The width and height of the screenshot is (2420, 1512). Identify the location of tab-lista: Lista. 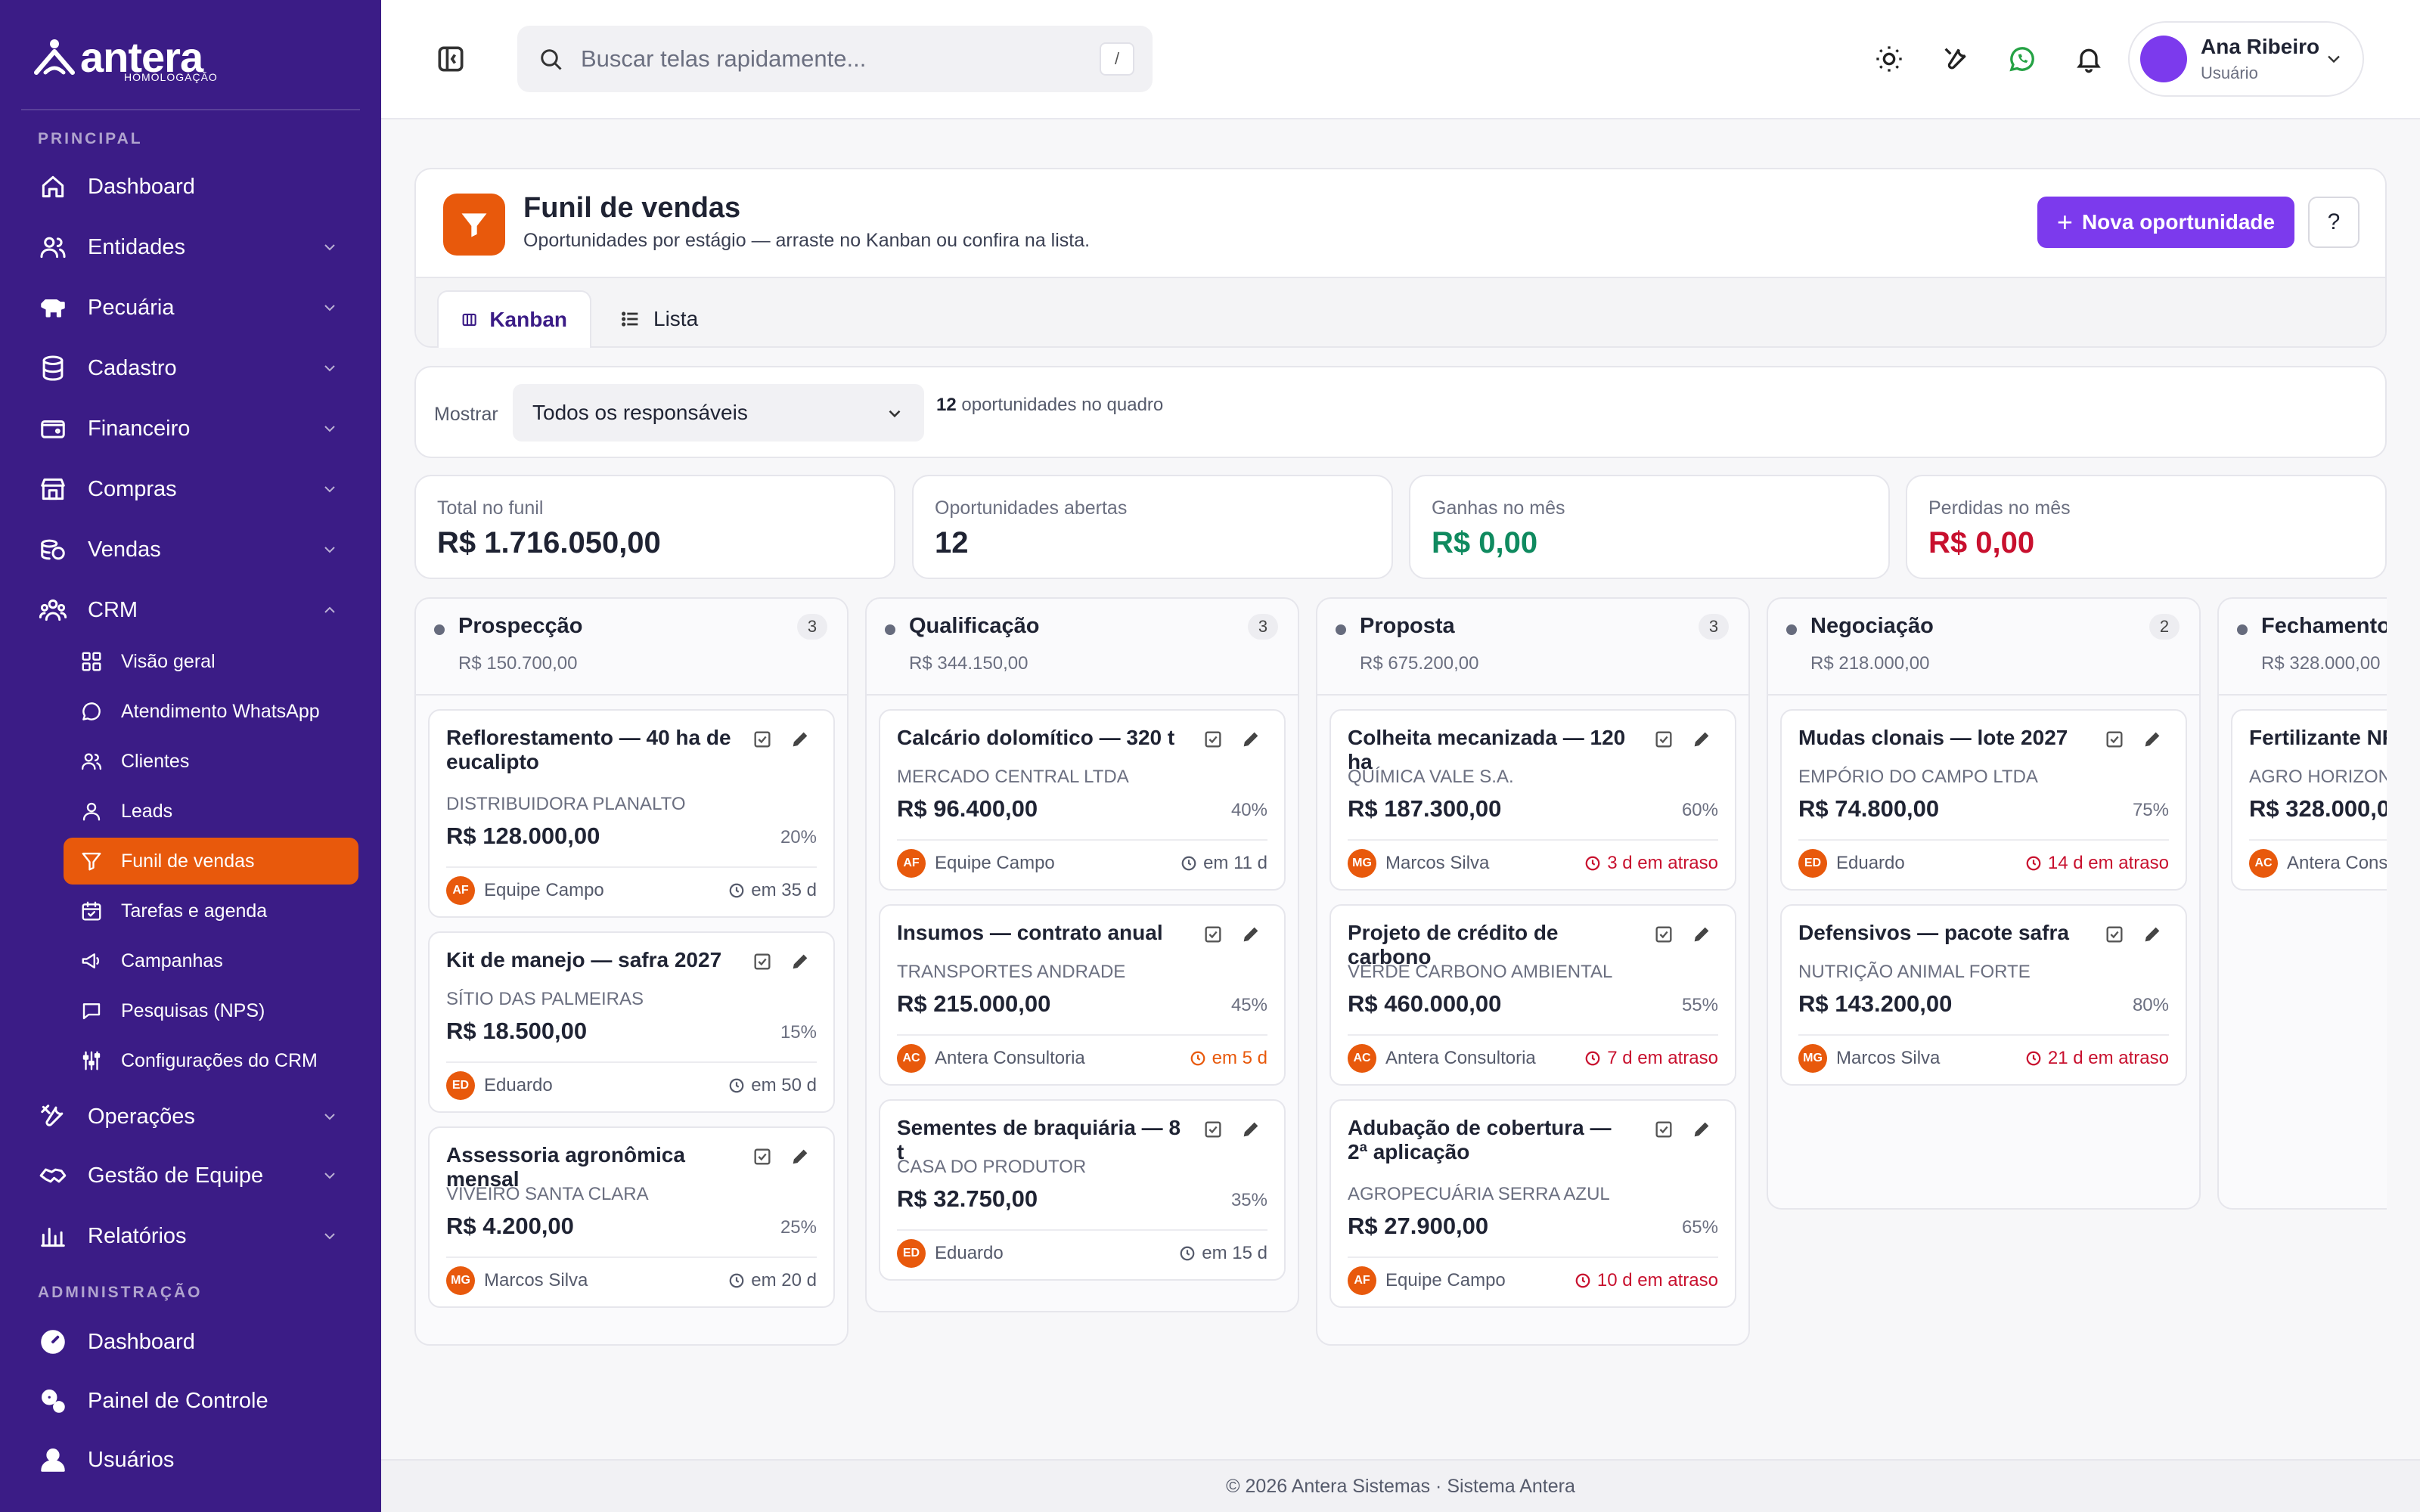
(659, 319).